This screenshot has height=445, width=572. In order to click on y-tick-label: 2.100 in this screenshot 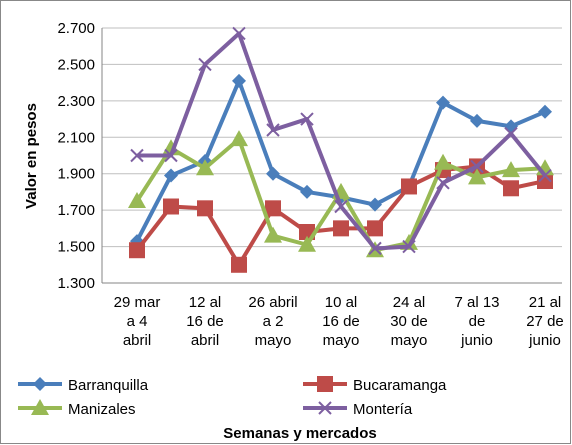, I will do `click(76, 137)`.